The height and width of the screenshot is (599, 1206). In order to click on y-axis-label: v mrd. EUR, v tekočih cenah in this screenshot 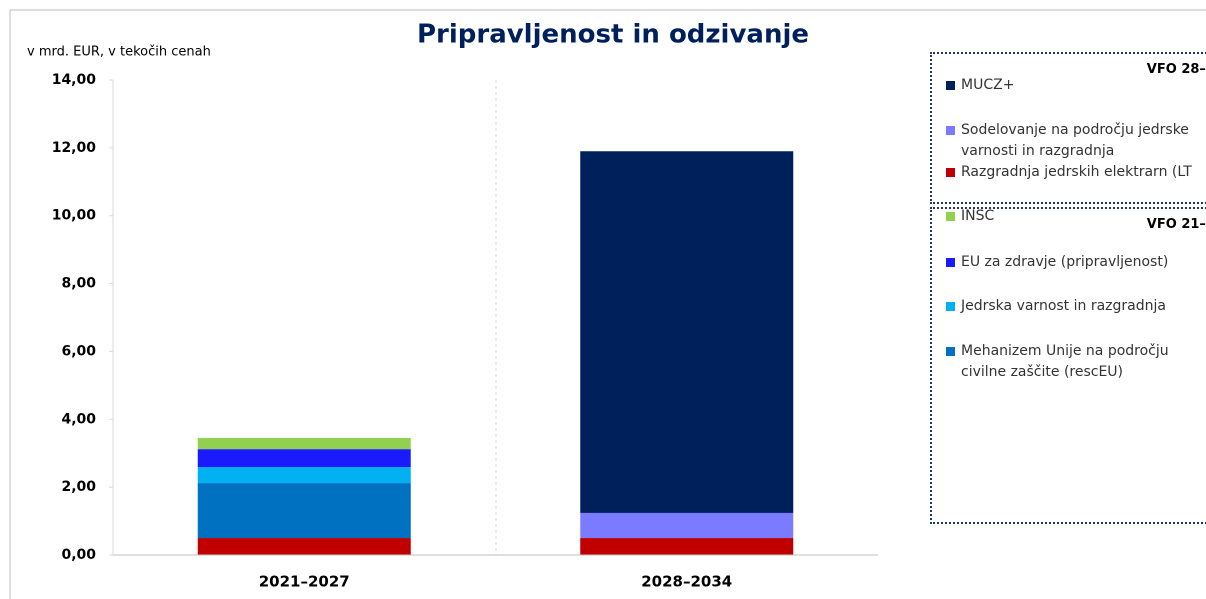, I will do `click(119, 52)`.